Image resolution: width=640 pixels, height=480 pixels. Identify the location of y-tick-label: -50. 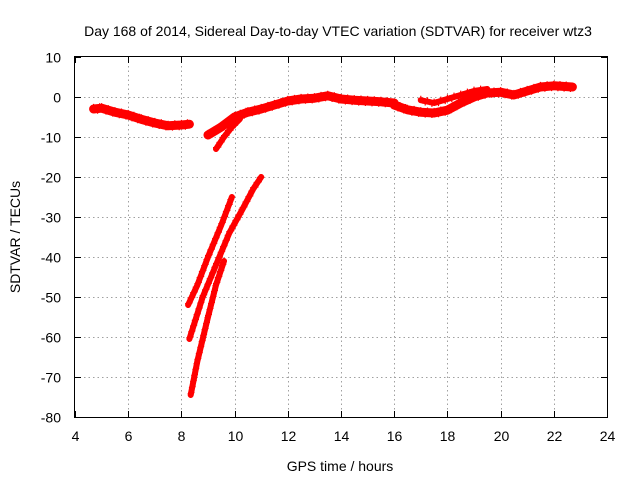
(51, 298).